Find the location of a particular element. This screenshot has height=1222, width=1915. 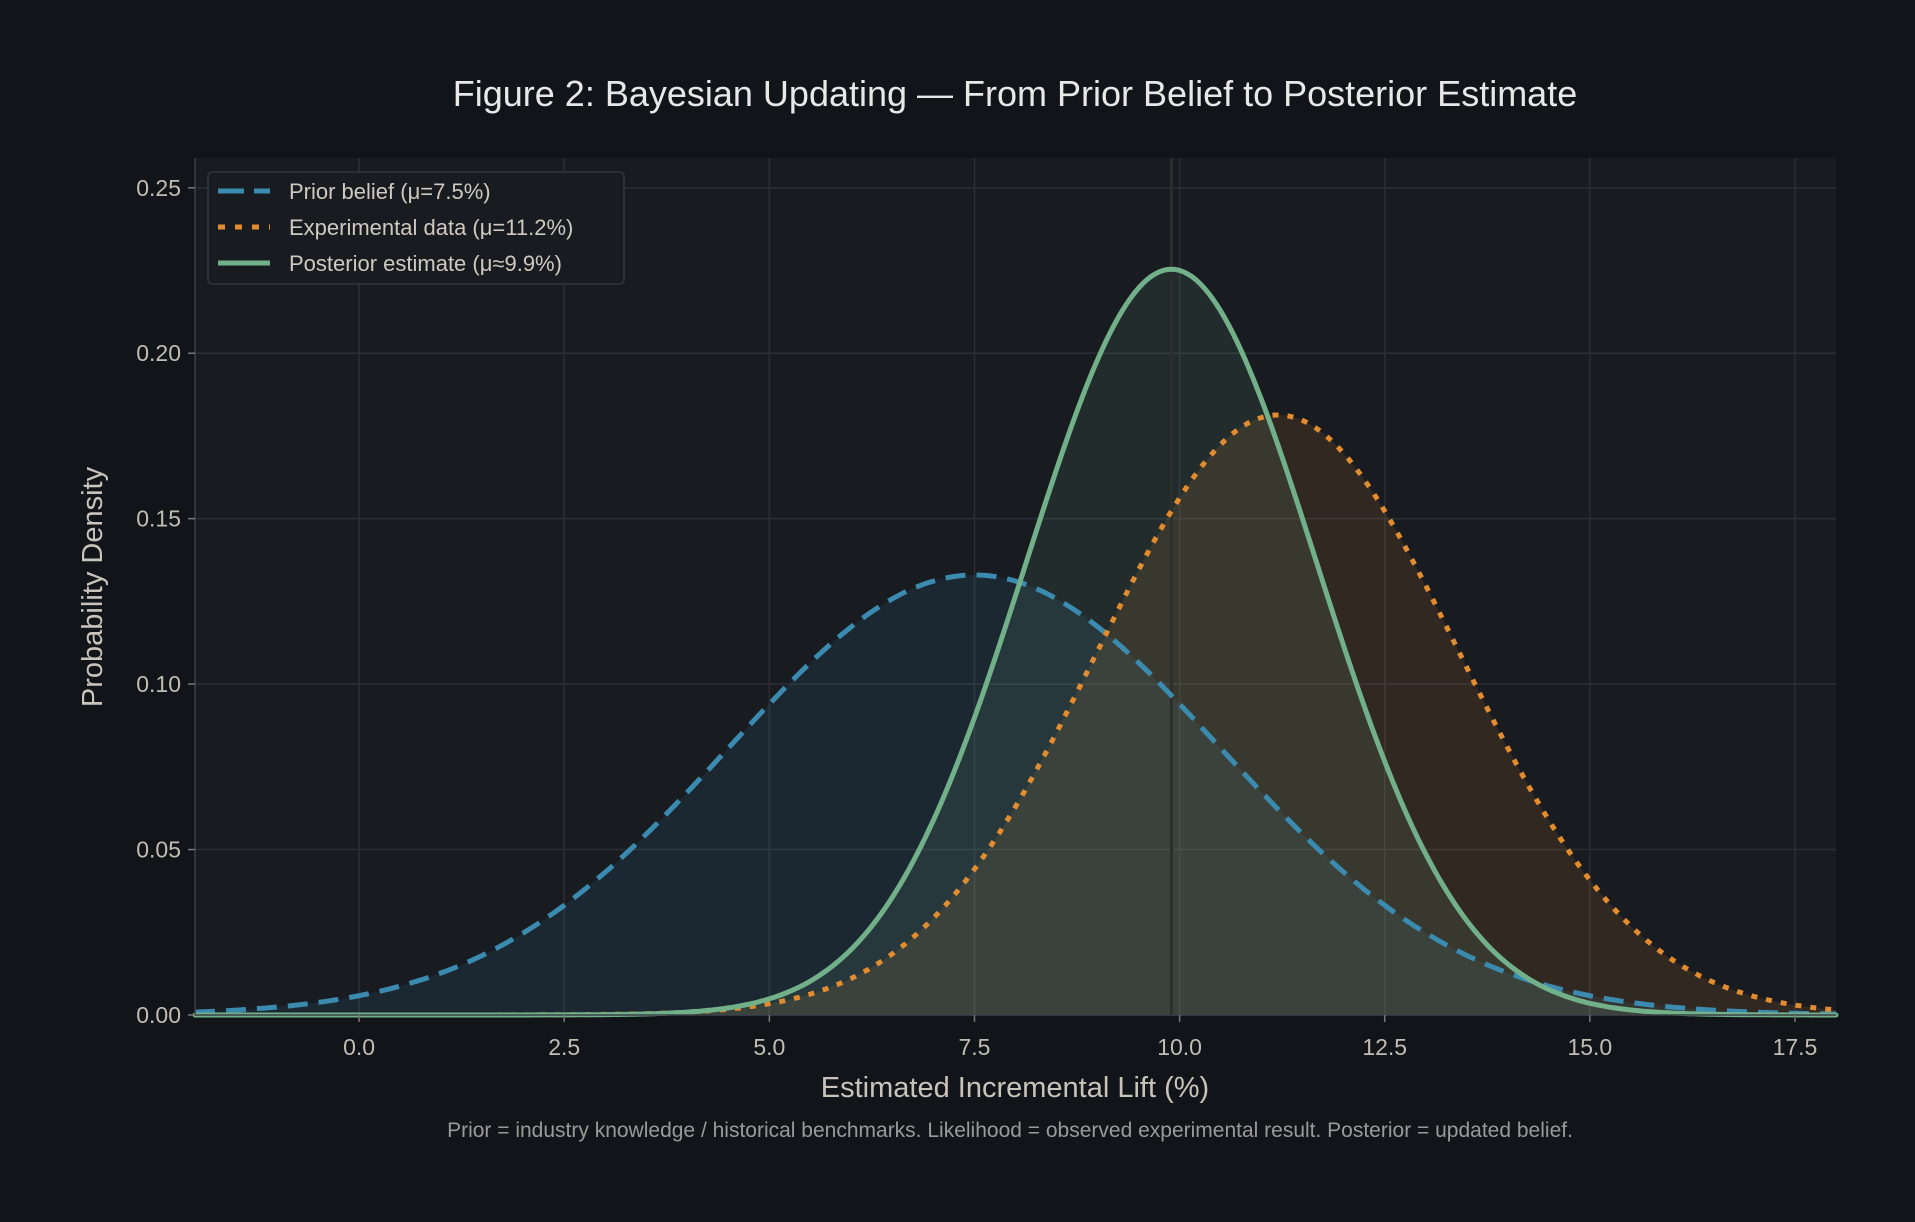

legend-label-2: Posterior estimate (μ≈9.9%) is located at coordinates (425, 263).